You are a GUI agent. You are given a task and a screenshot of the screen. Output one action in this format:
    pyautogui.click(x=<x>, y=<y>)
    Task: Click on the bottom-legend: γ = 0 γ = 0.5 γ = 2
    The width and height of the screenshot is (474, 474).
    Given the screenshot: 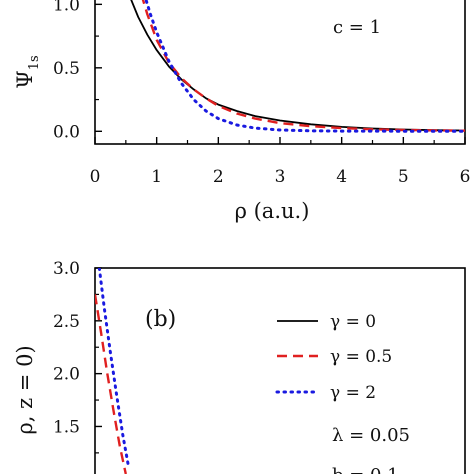 What is the action you would take?
    pyautogui.click(x=333, y=357)
    